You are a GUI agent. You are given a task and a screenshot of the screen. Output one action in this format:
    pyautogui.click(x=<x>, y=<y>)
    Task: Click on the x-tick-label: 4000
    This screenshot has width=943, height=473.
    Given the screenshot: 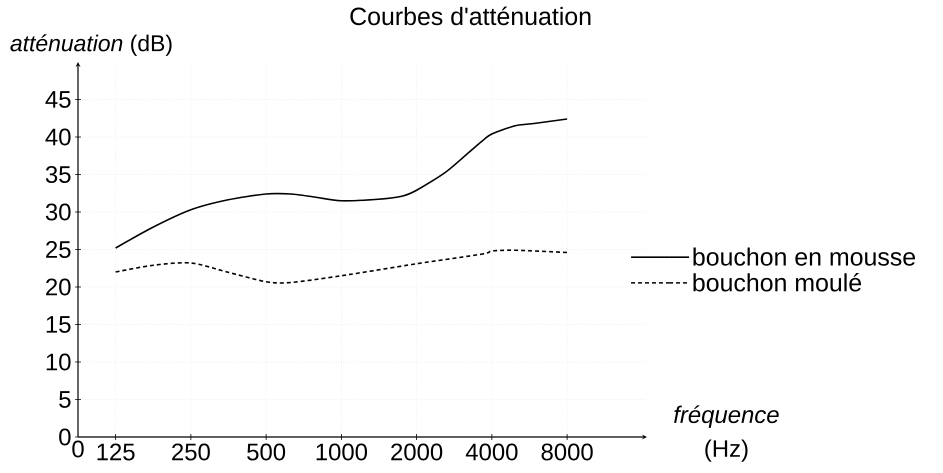 What is the action you would take?
    pyautogui.click(x=492, y=452)
    